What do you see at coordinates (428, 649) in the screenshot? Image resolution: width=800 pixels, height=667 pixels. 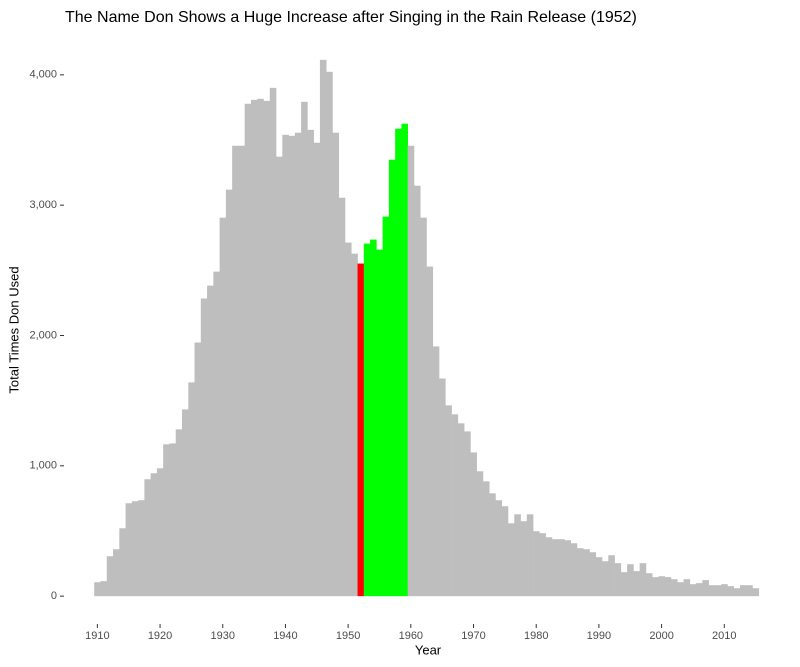 I see `x-axis-label: Year` at bounding box center [428, 649].